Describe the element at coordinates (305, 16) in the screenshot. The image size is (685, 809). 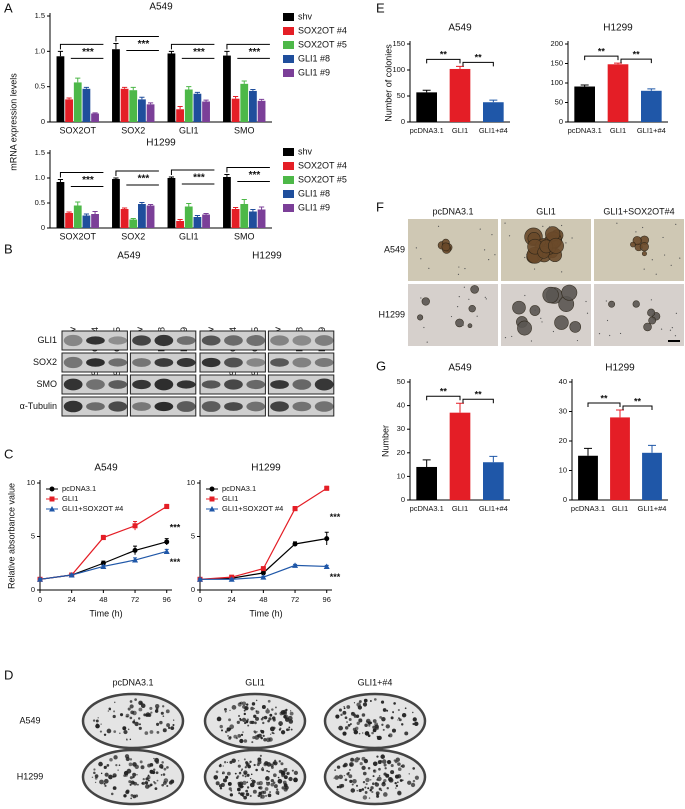
I see `legend-label: shv` at that location.